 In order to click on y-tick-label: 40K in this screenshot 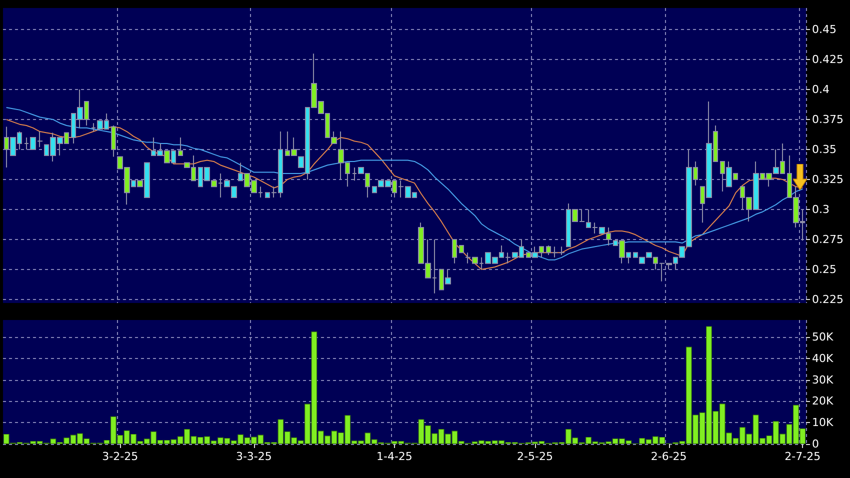, I will do `click(823, 358)`.